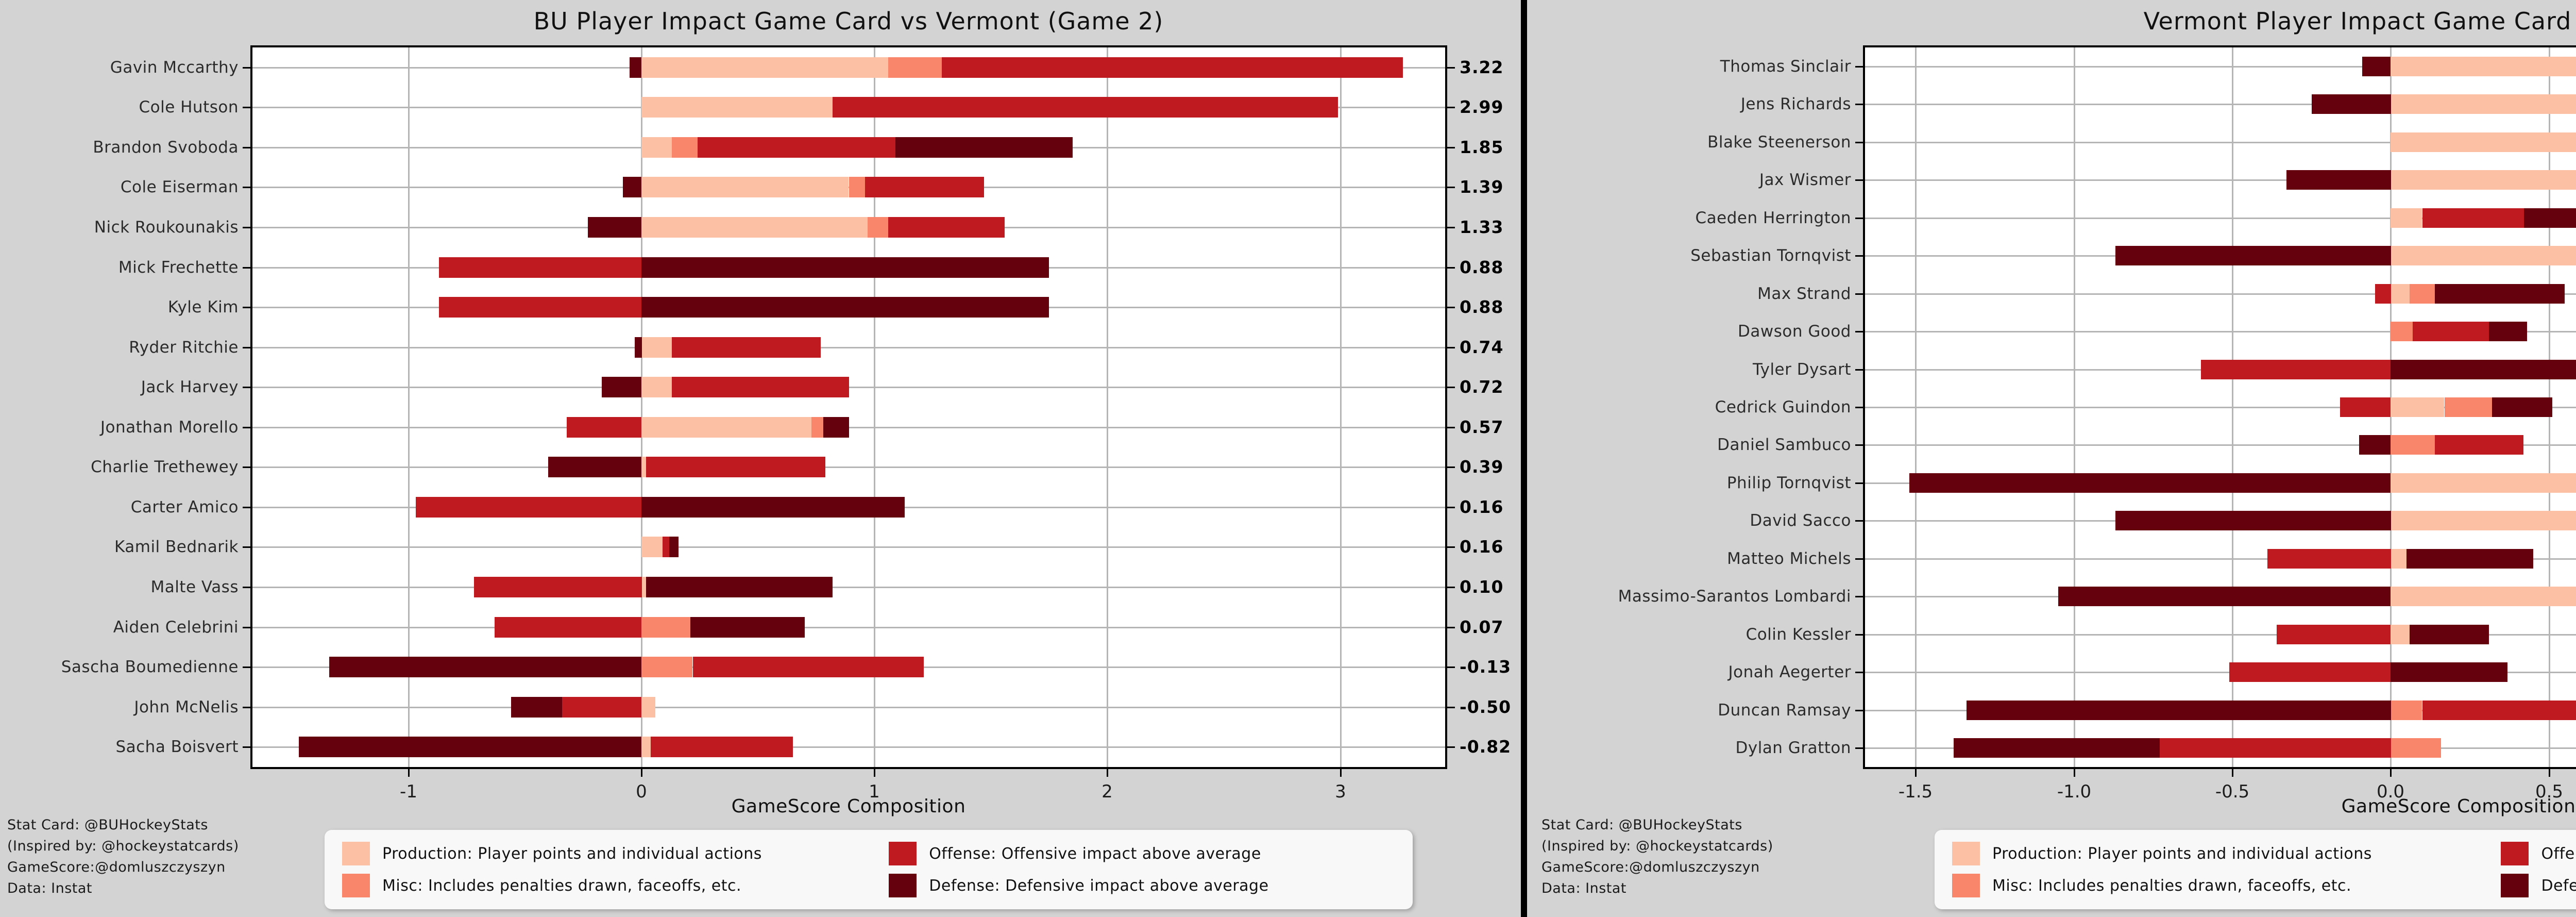 Image resolution: width=2576 pixels, height=917 pixels. I want to click on player-name: Kyle Kim, so click(203, 307).